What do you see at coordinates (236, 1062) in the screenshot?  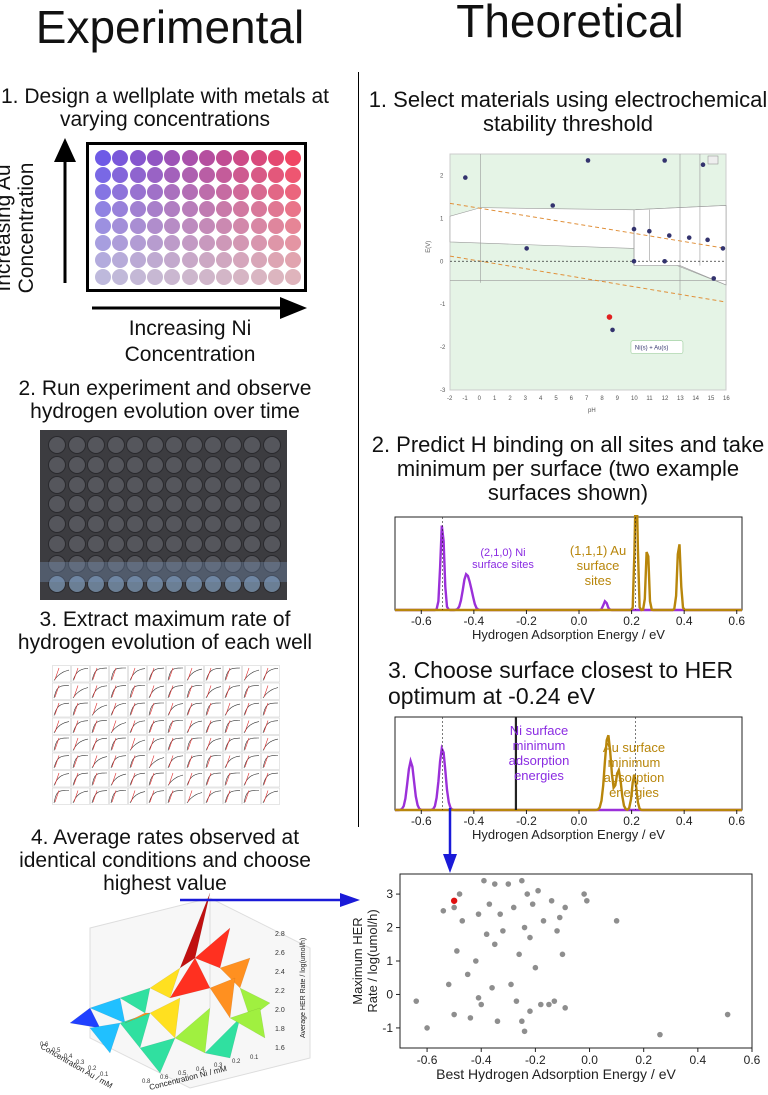 I see `x-tick-label: 0.2` at bounding box center [236, 1062].